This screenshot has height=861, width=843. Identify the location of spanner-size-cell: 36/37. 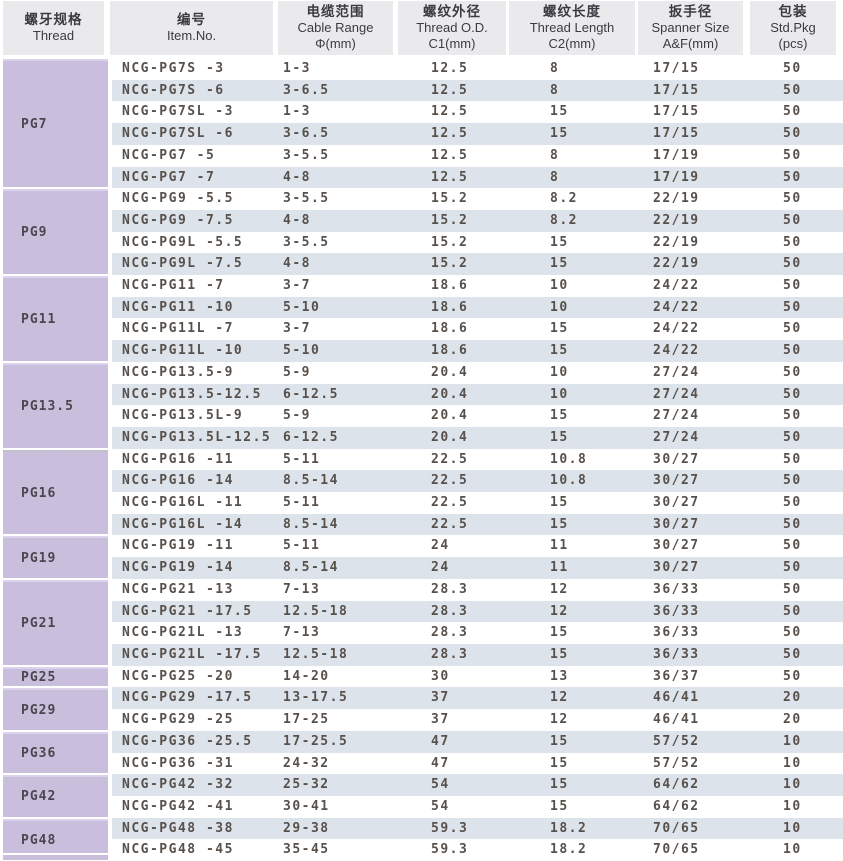
(676, 676).